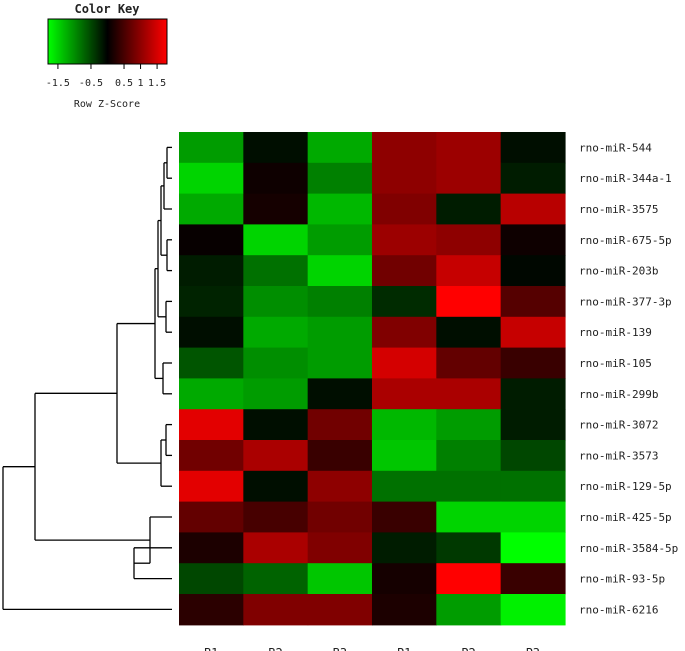 The image size is (685, 651). I want to click on column-label: P3, so click(533, 648).